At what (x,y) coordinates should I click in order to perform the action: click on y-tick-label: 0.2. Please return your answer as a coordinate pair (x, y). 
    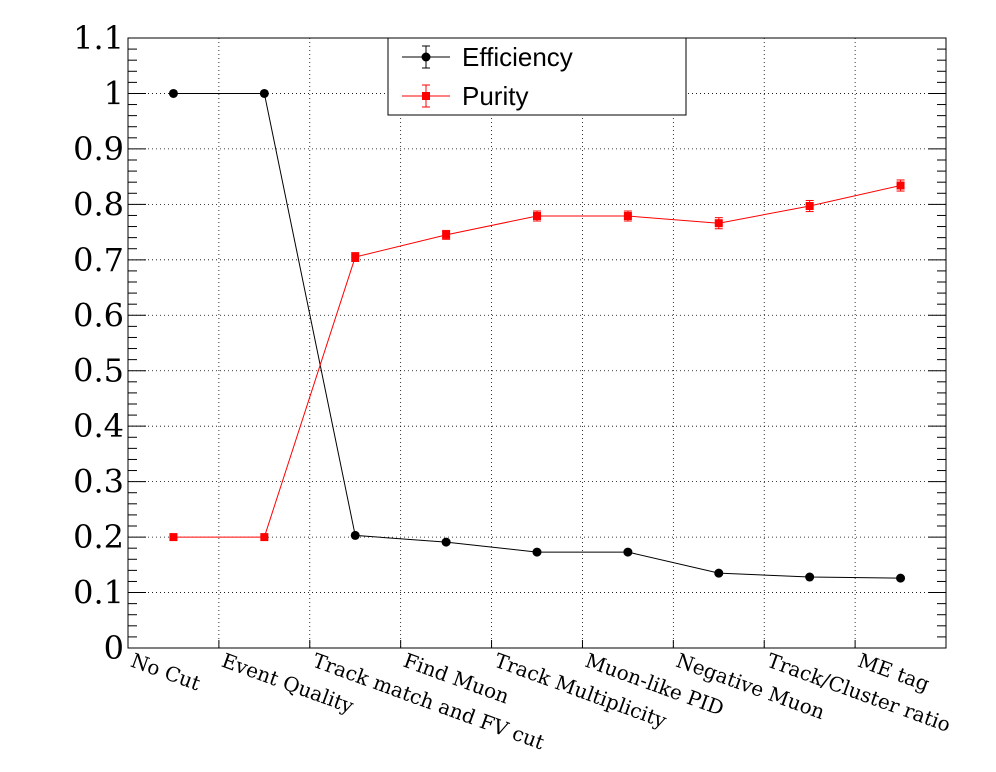
    Looking at the image, I should click on (98, 537).